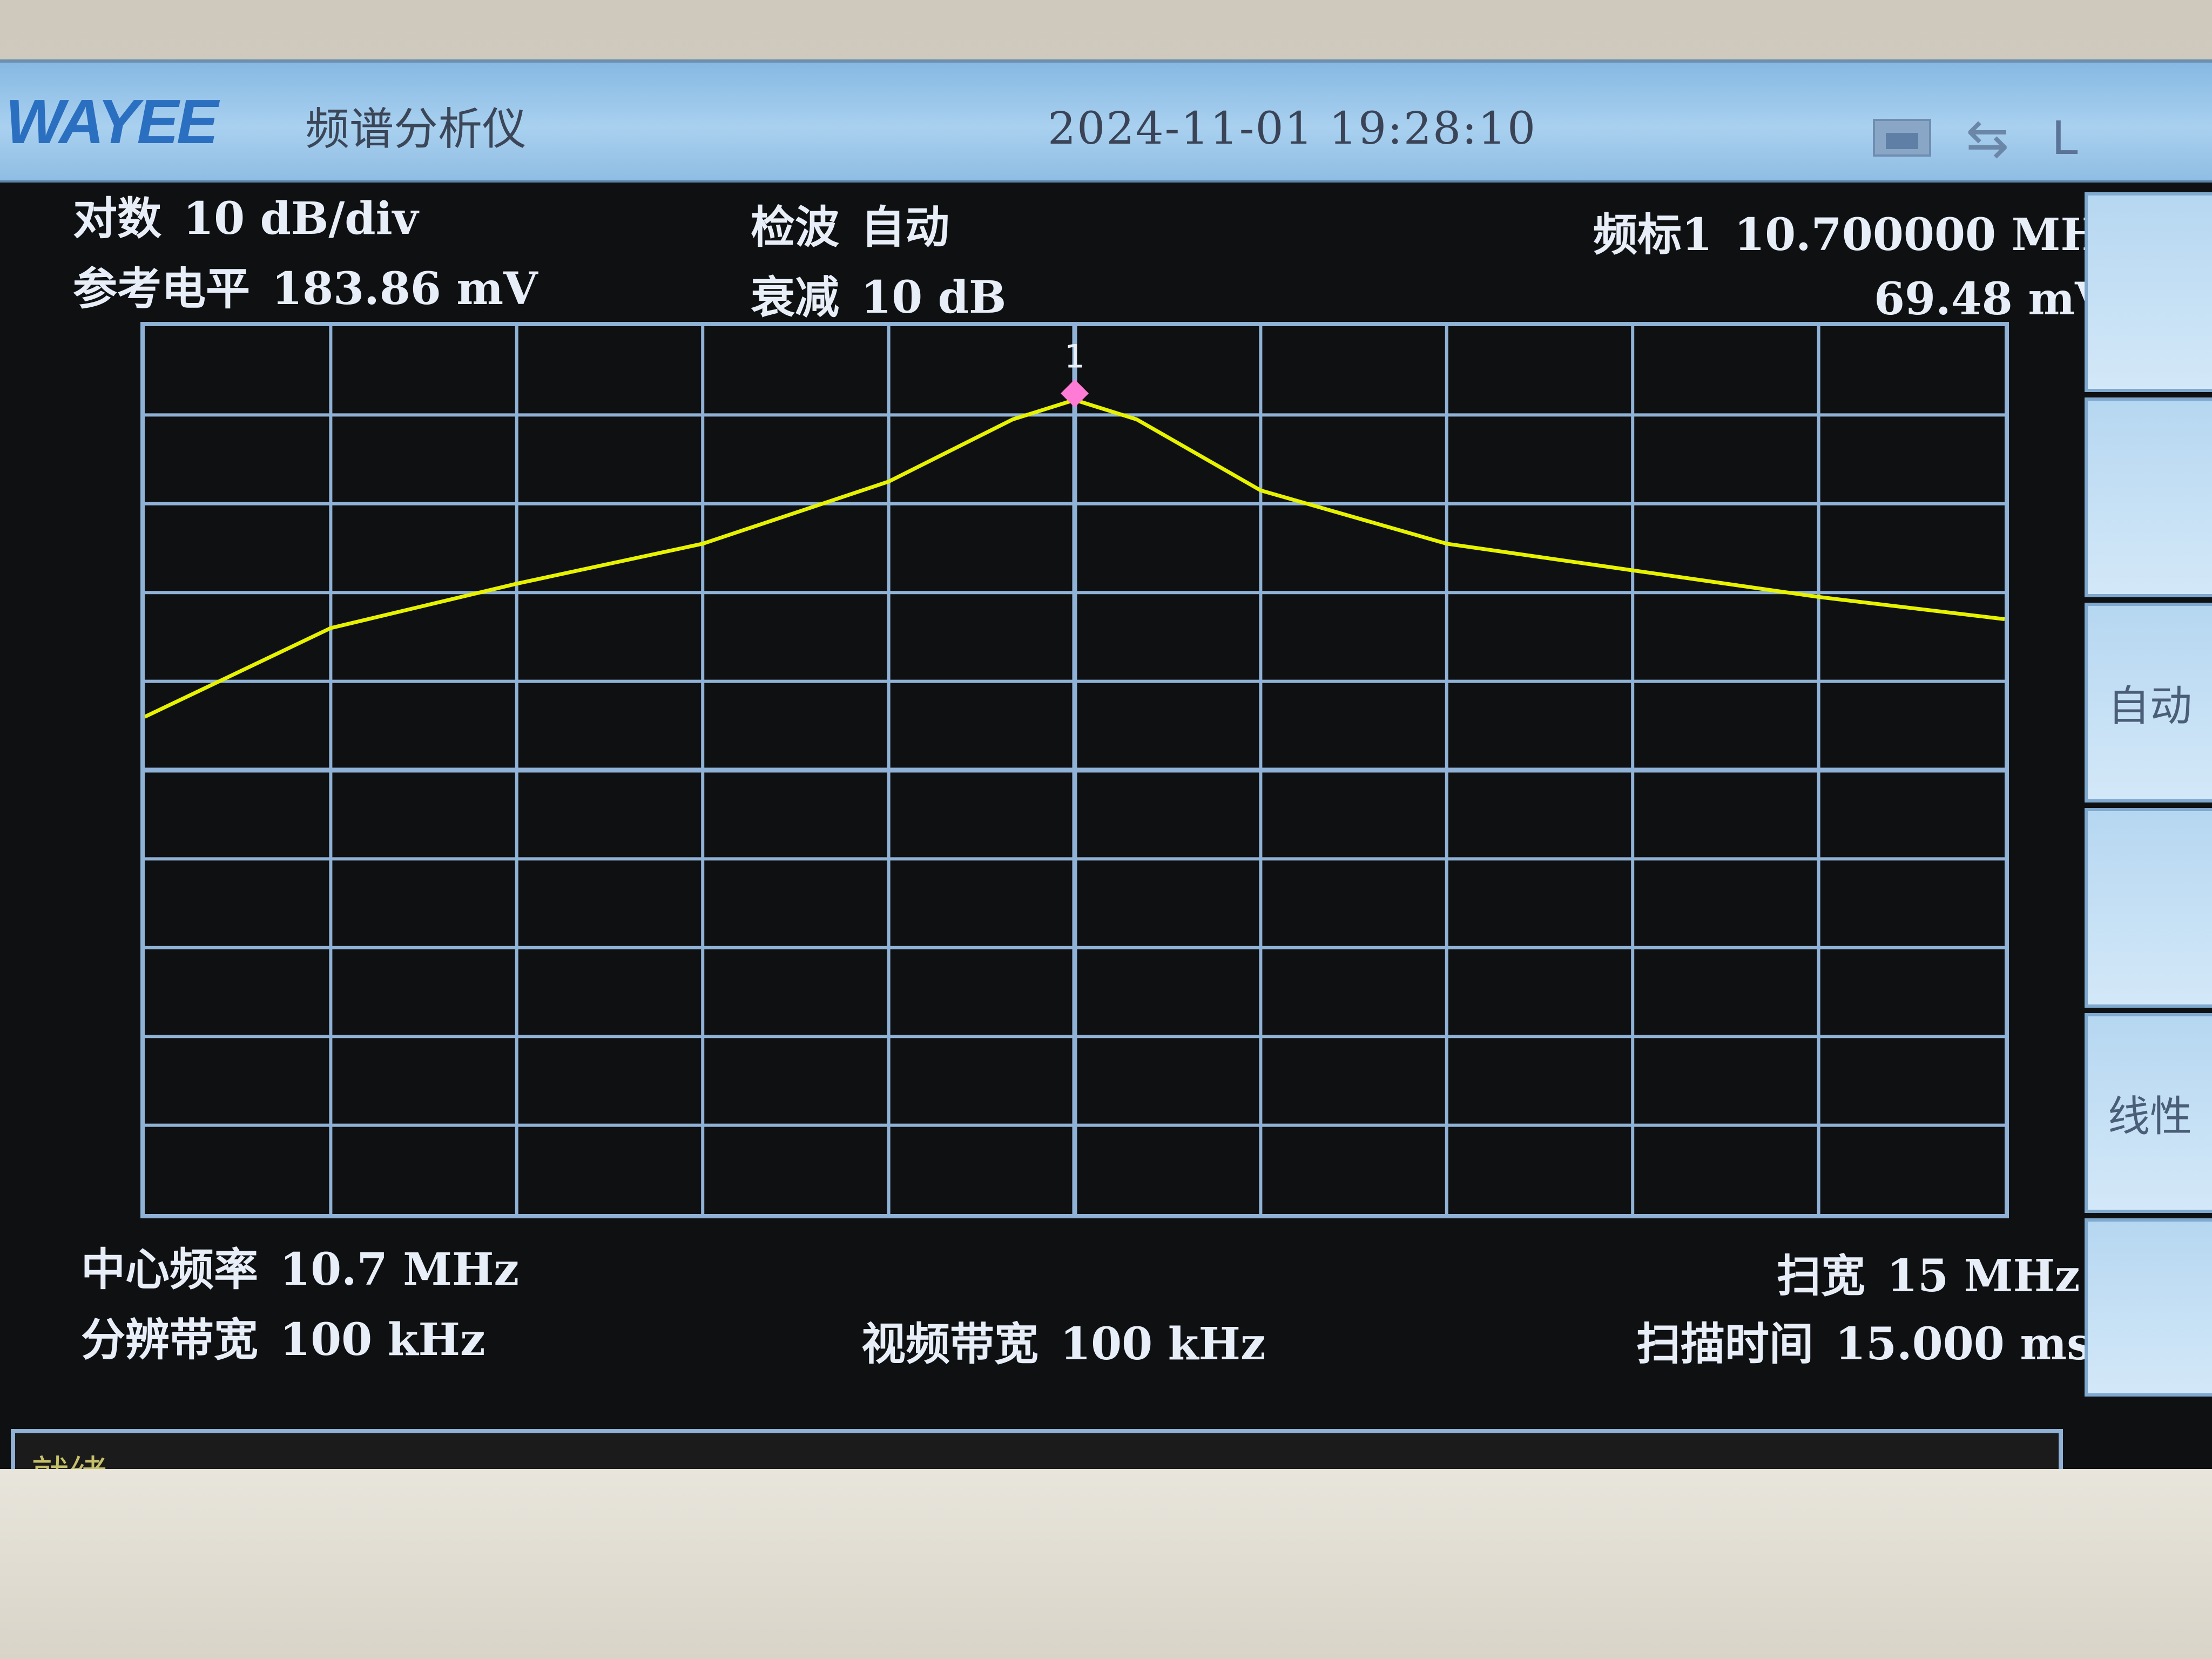 The height and width of the screenshot is (1659, 2212). I want to click on ref-level-label: 参考电平, so click(162, 289).